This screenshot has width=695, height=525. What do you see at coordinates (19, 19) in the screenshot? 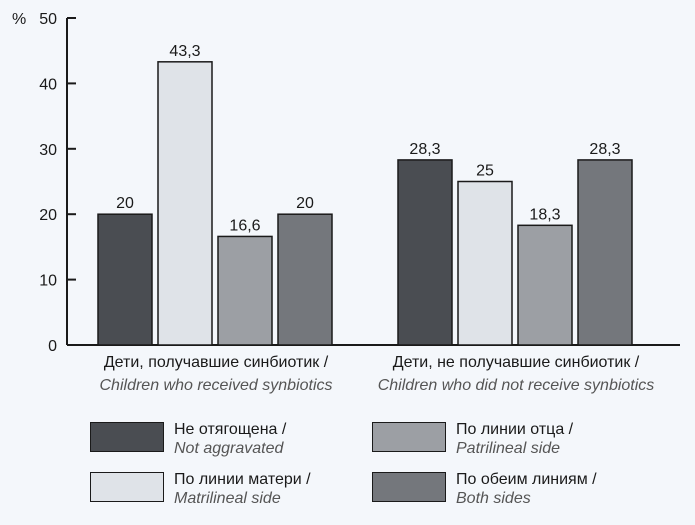
I see `y-axis-unit: %` at bounding box center [19, 19].